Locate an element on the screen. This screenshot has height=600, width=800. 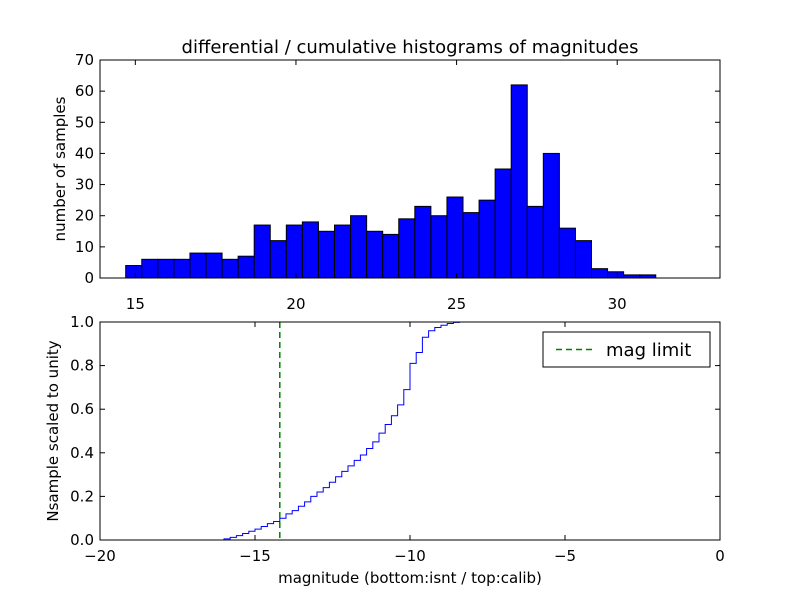
y-tick-label: 0.4 is located at coordinates (82, 453).